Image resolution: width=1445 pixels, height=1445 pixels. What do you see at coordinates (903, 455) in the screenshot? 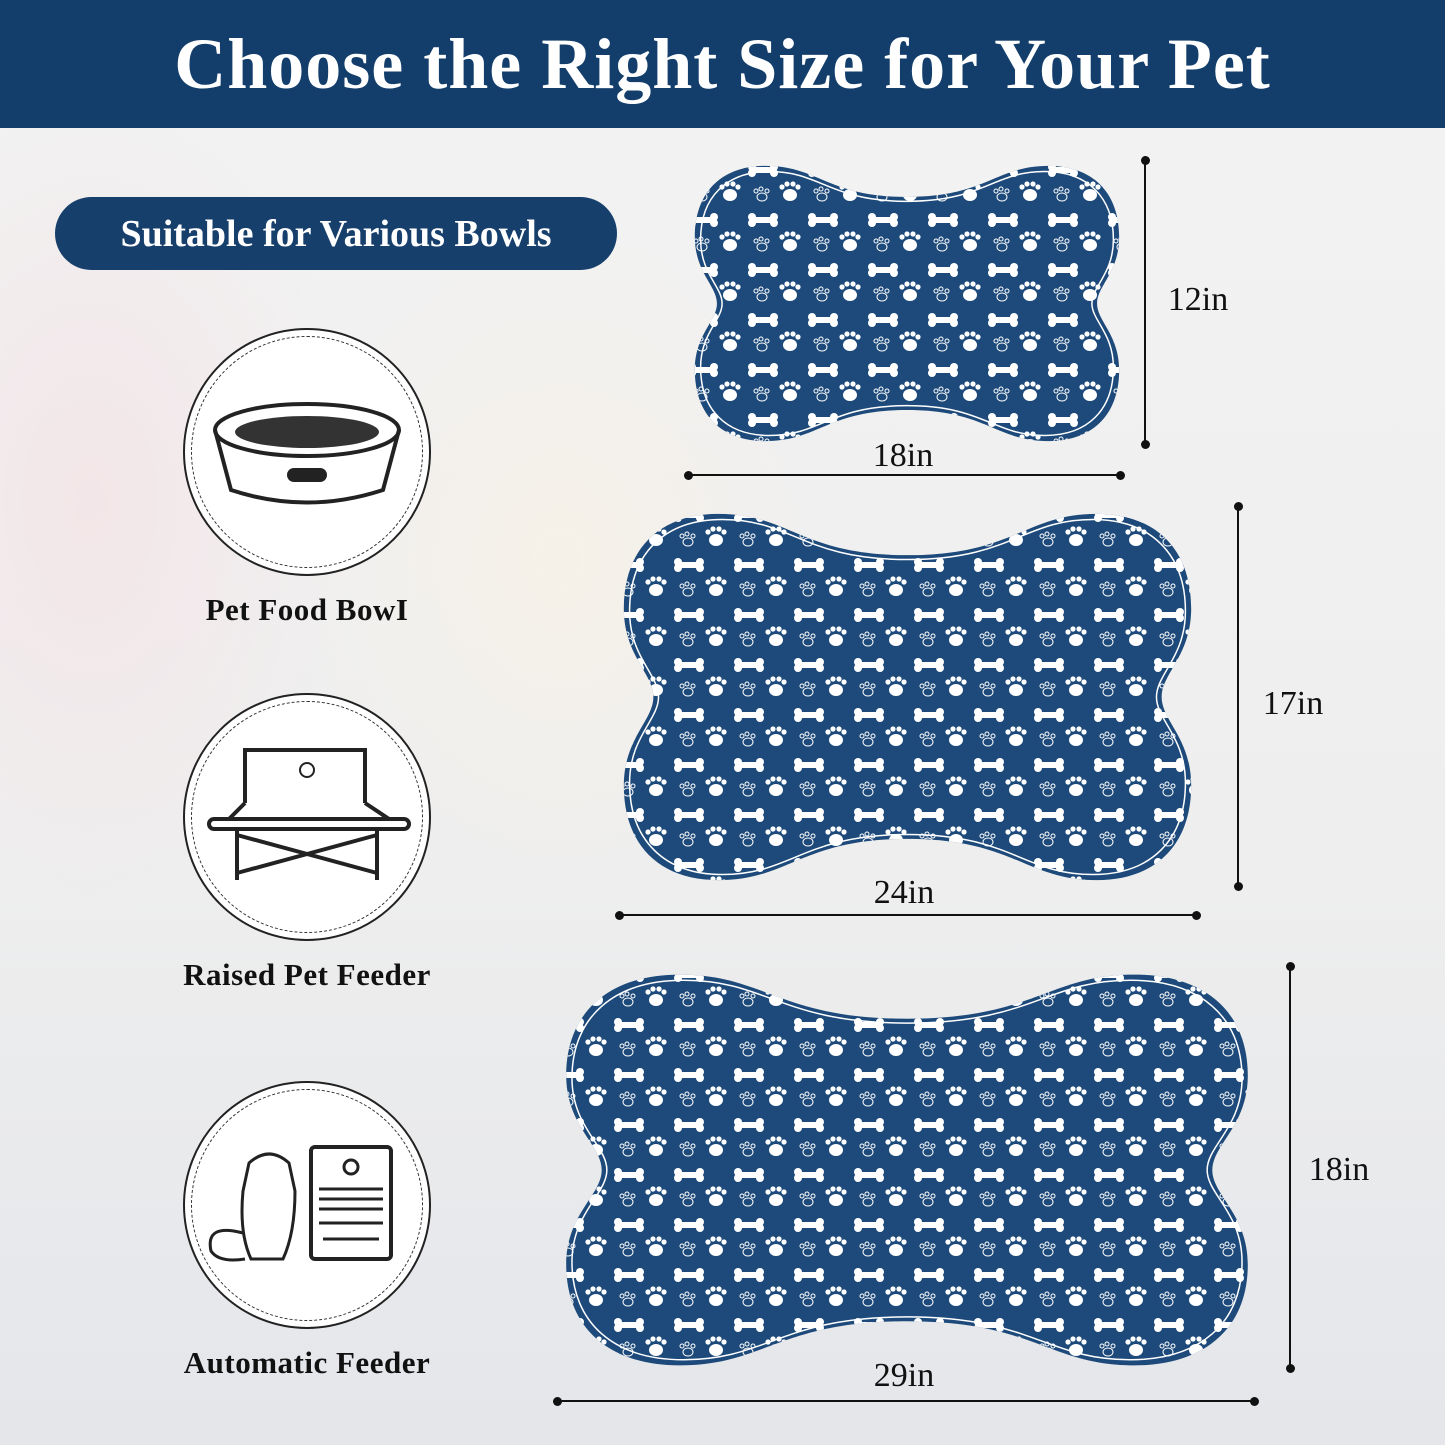
I see `width-label: 18in` at bounding box center [903, 455].